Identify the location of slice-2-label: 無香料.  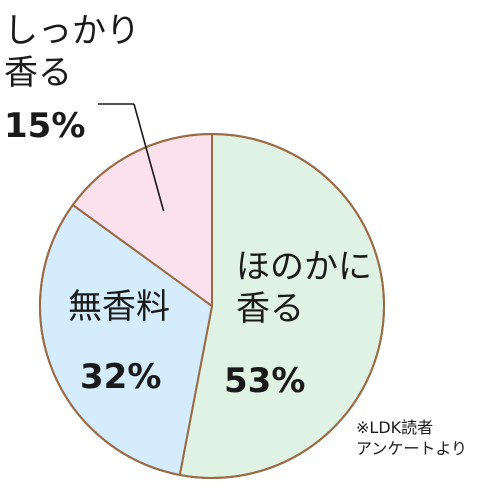
(119, 307).